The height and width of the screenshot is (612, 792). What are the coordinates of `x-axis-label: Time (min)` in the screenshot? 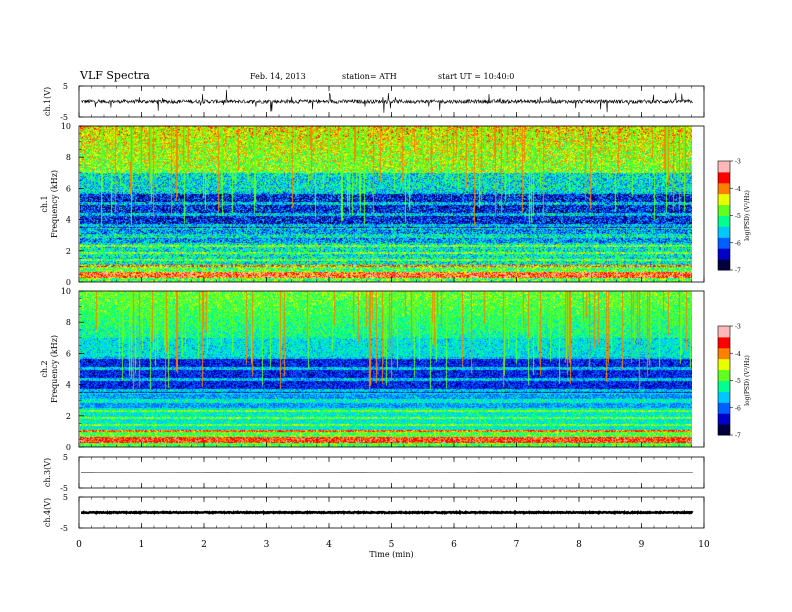 It's located at (391, 554).